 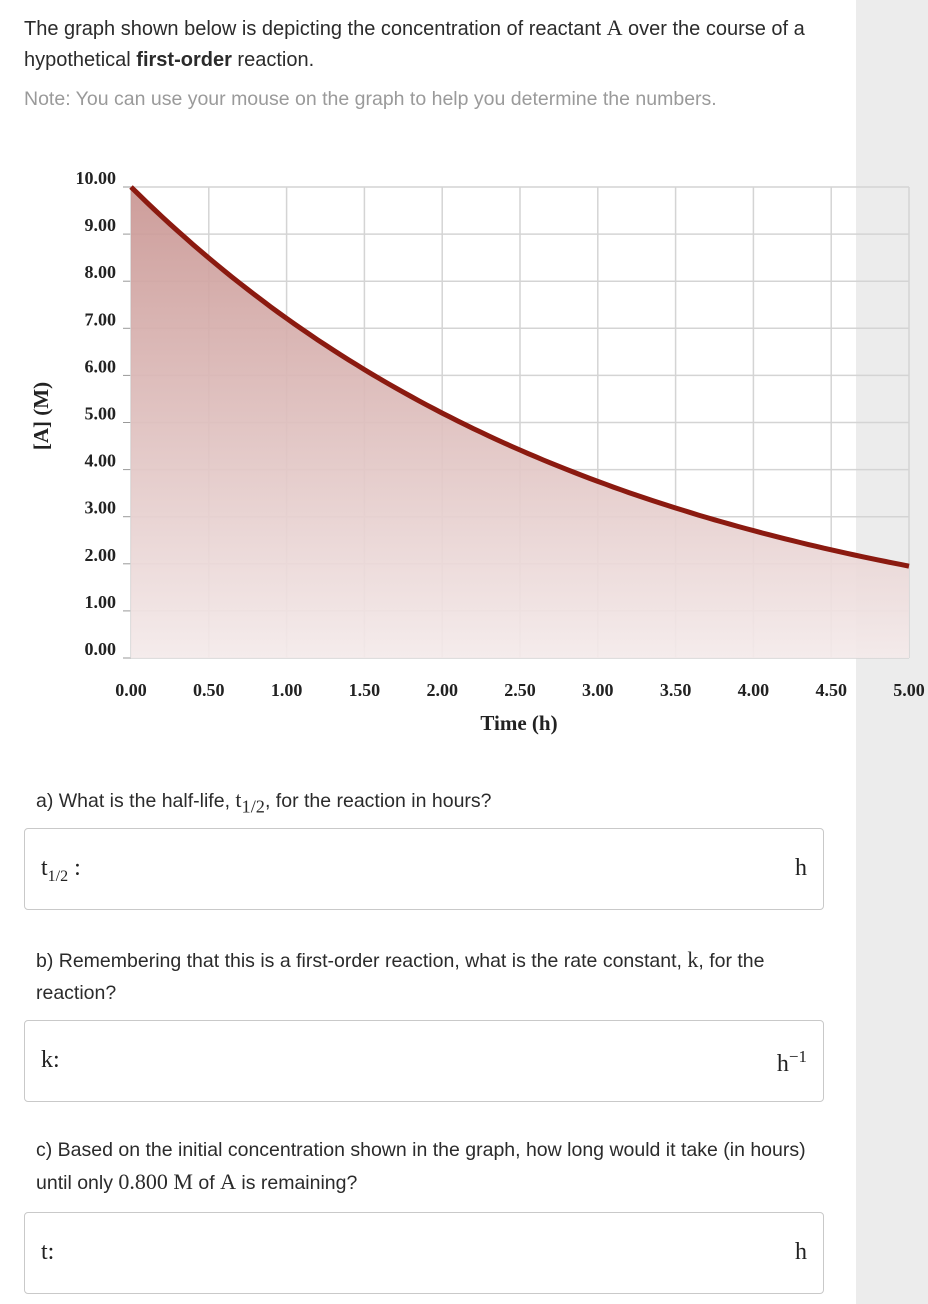 What do you see at coordinates (782, 1064) in the screenshot?
I see `answer-b-unit-h: h` at bounding box center [782, 1064].